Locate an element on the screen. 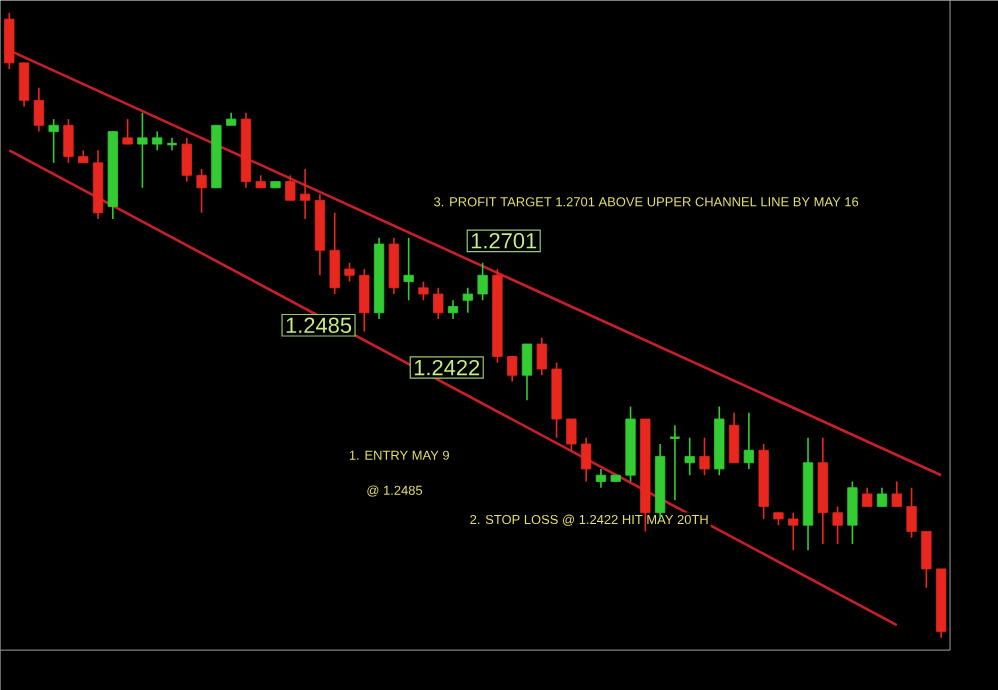 Image resolution: width=998 pixels, height=690 pixels. annotation: 1.2485 is located at coordinates (319, 325).